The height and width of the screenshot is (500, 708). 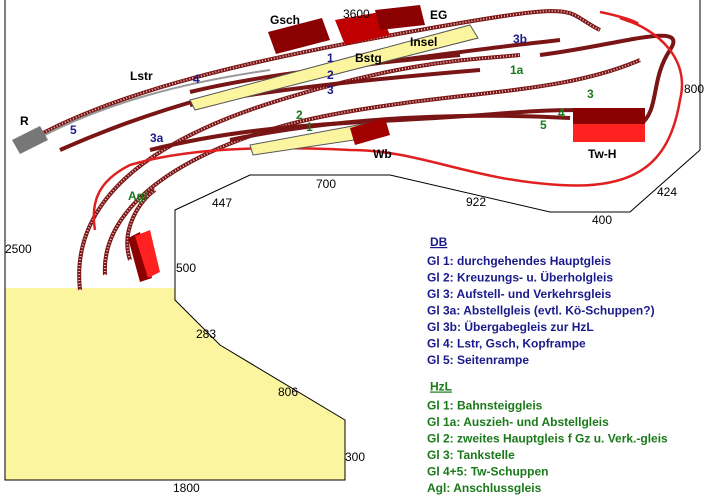 I want to click on legend-item: Gl 1a: Auszieh- und Abstellgleis, so click(x=518, y=422).